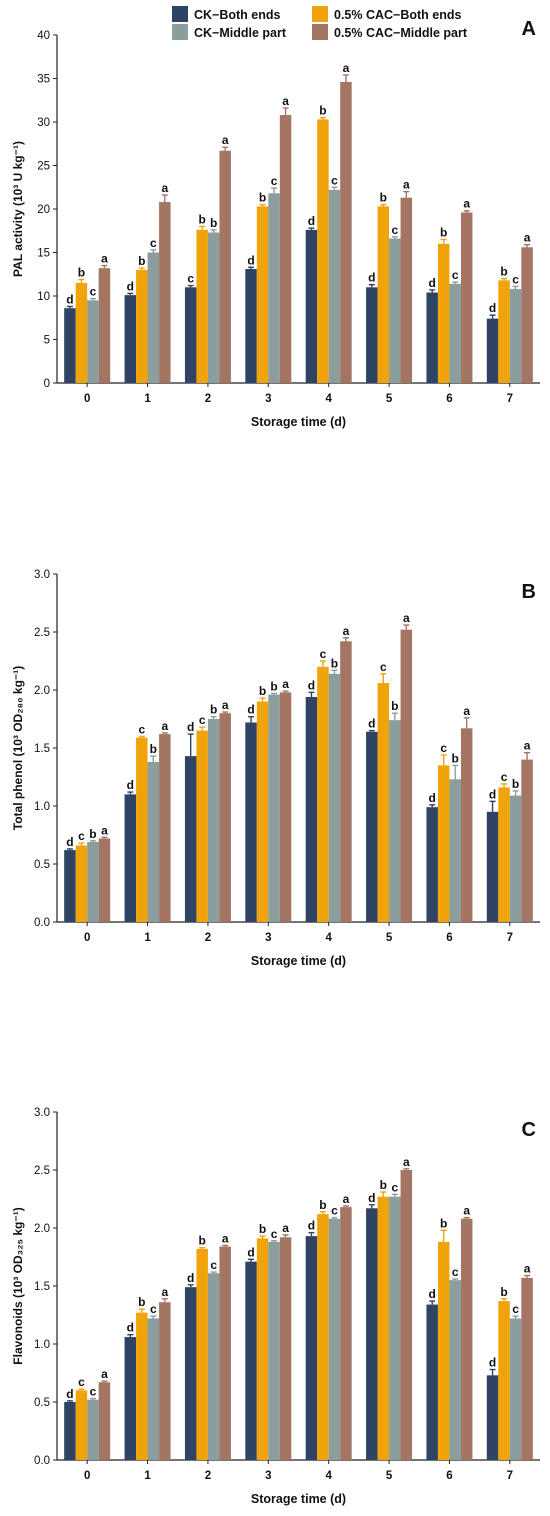 This screenshot has height=1516, width=550. What do you see at coordinates (510, 938) in the screenshot?
I see `x-tick-label: 7` at bounding box center [510, 938].